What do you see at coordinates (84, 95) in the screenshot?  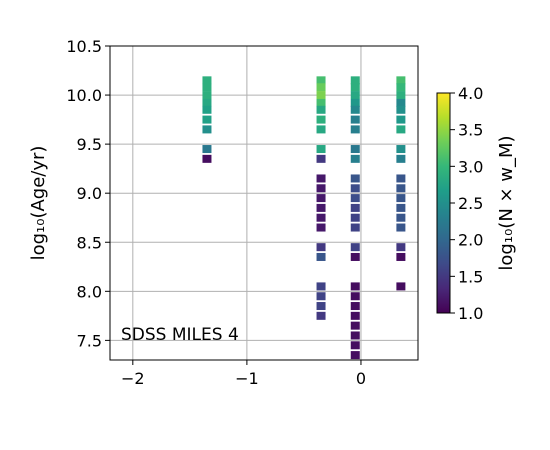 I see `y-tick-label-5: 10.0` at bounding box center [84, 95].